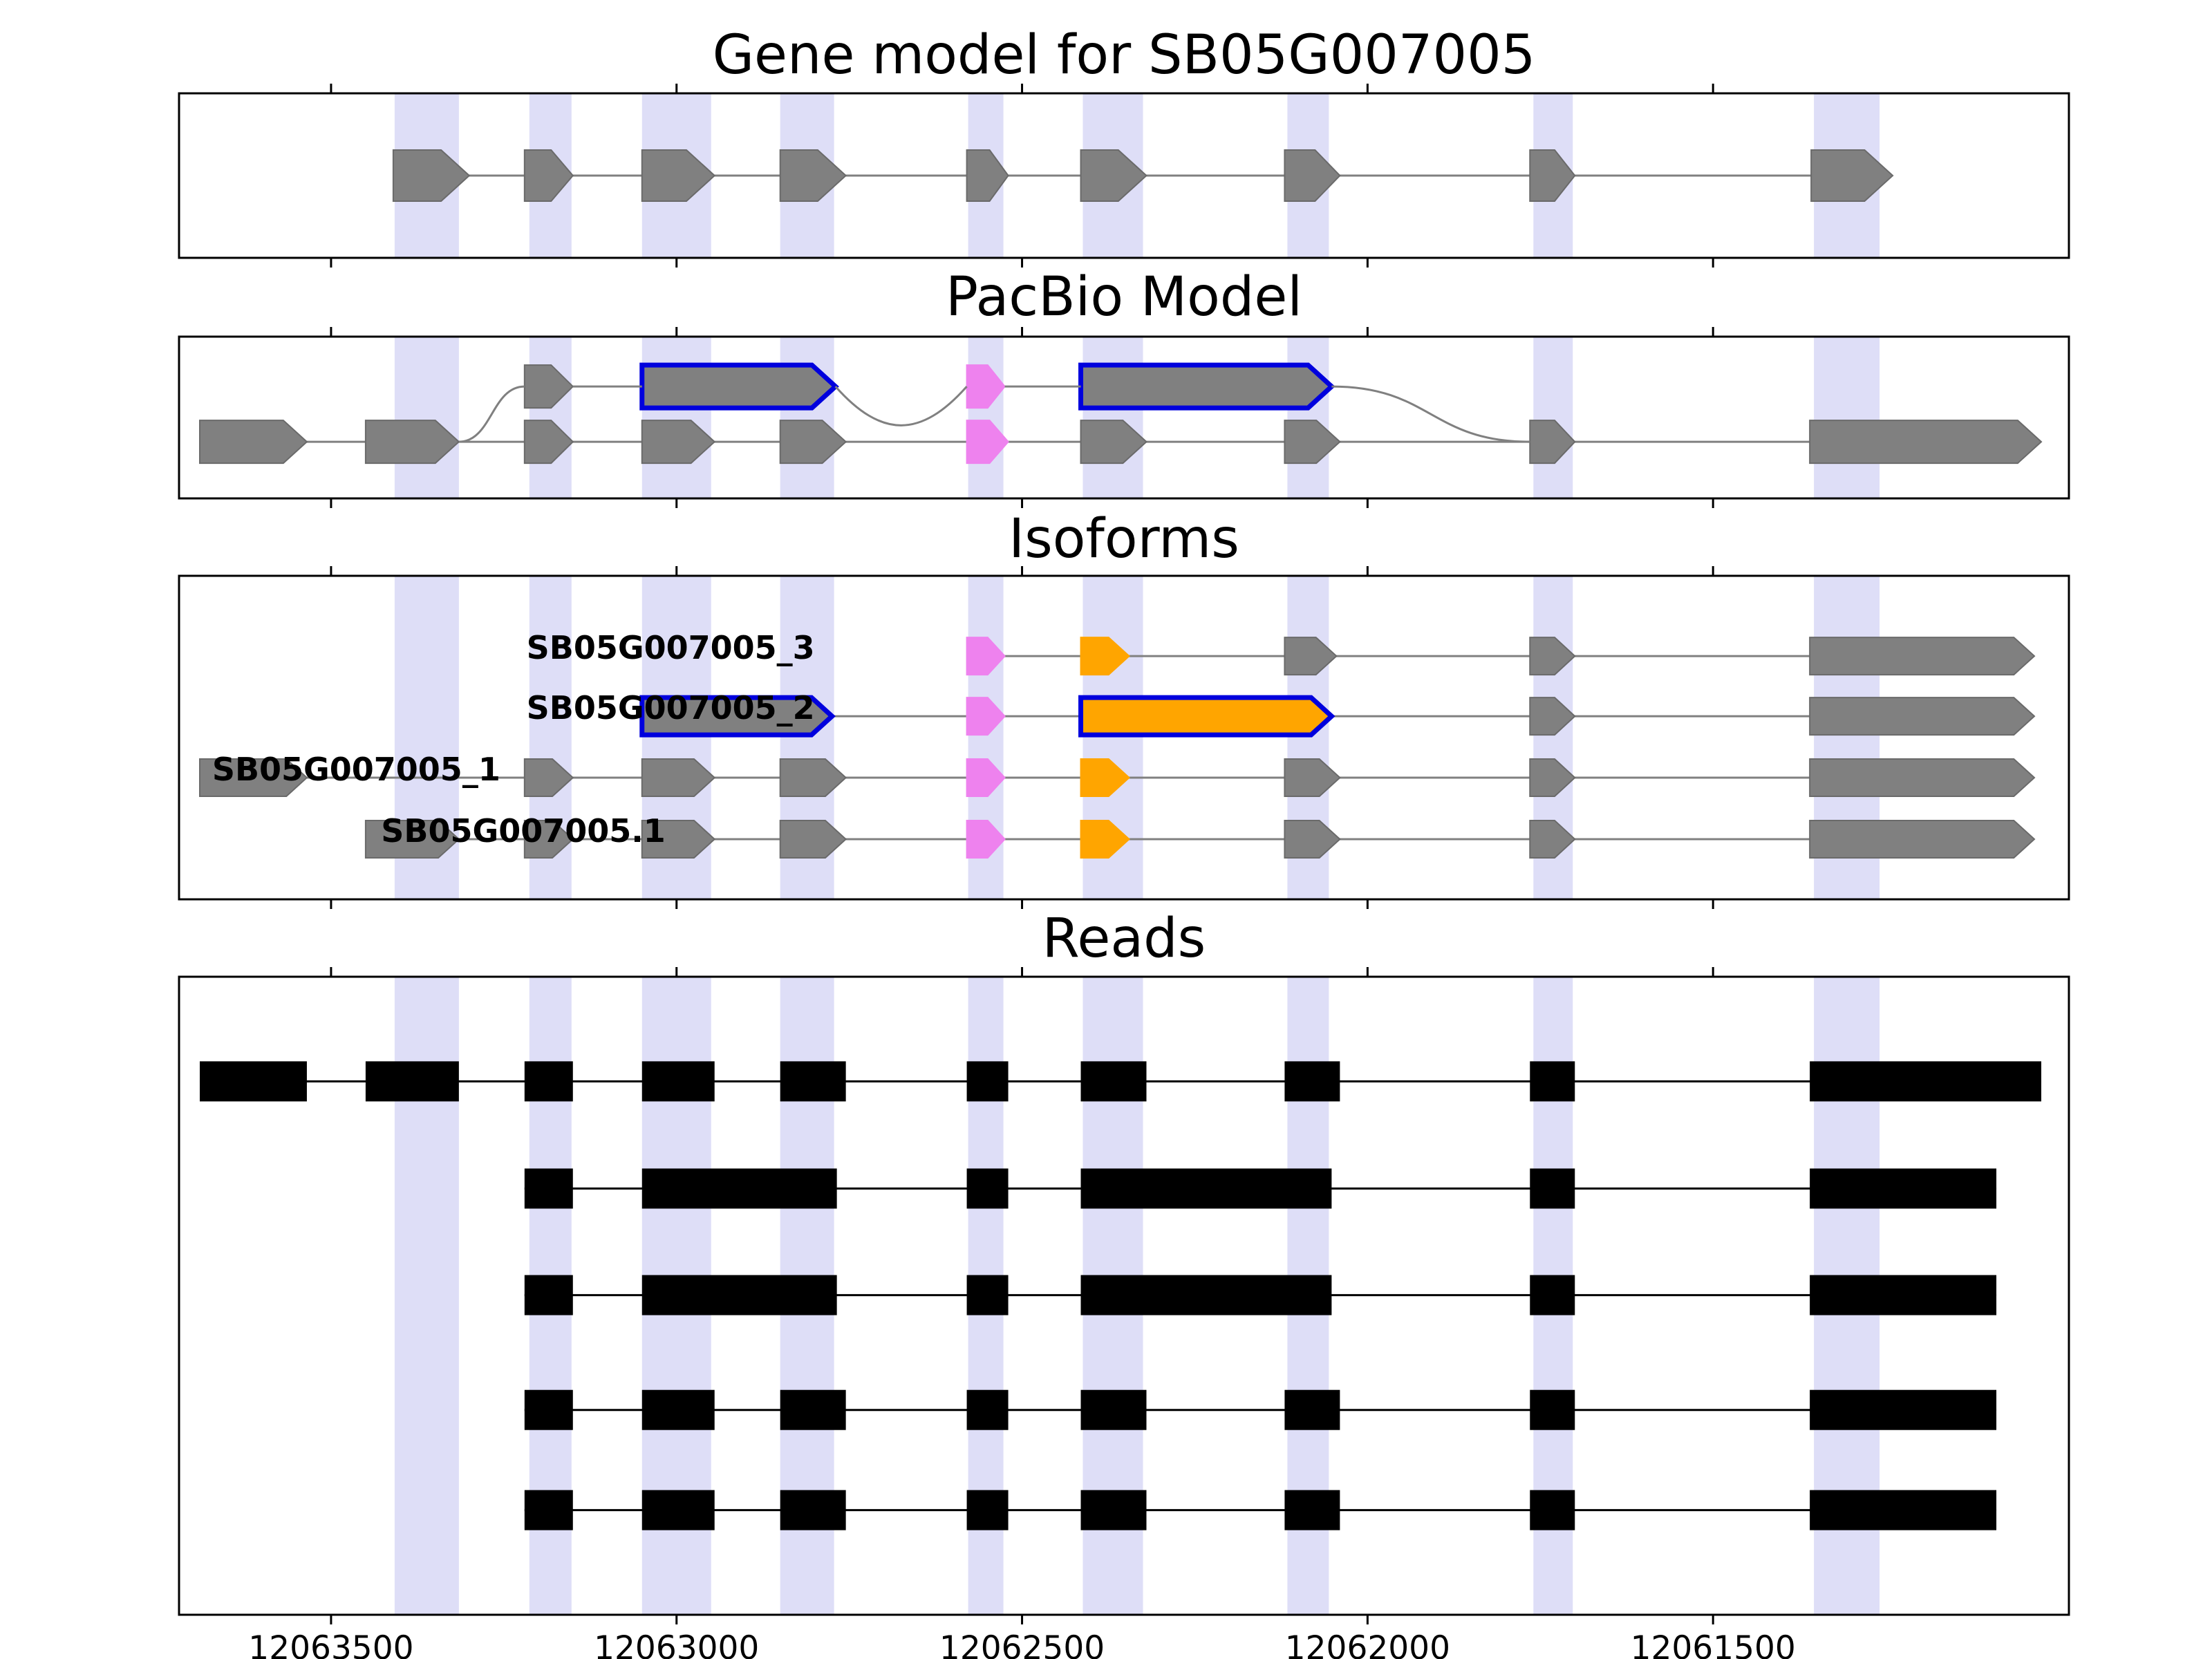 This screenshot has height=1659, width=2212. I want to click on panel-border-gene-model, so click(1124, 175).